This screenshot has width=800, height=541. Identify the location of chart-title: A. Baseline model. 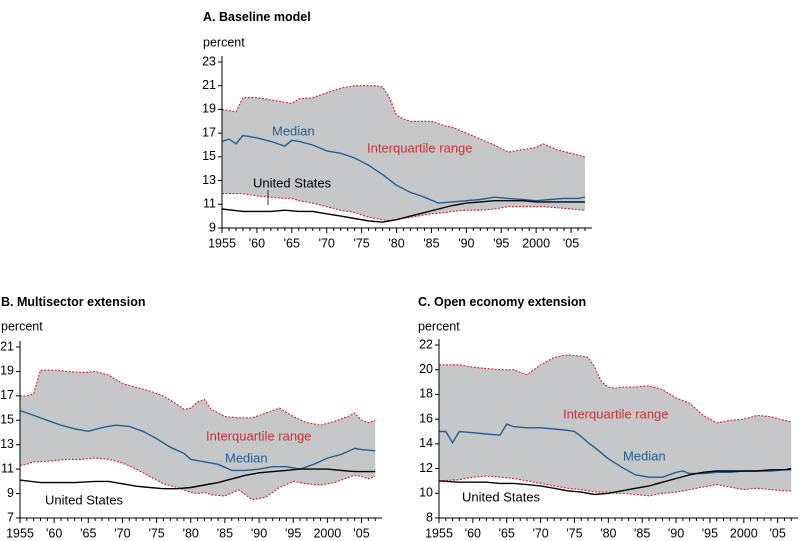
(257, 17).